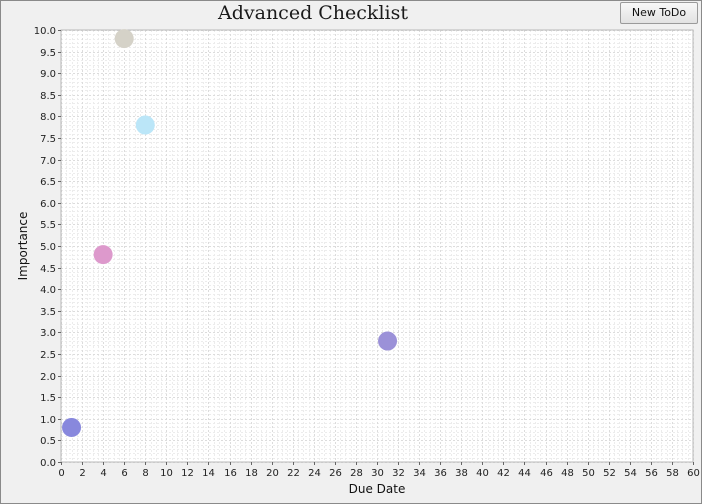  Describe the element at coordinates (48, 377) in the screenshot. I see `y-tick-label: 2.0` at that location.